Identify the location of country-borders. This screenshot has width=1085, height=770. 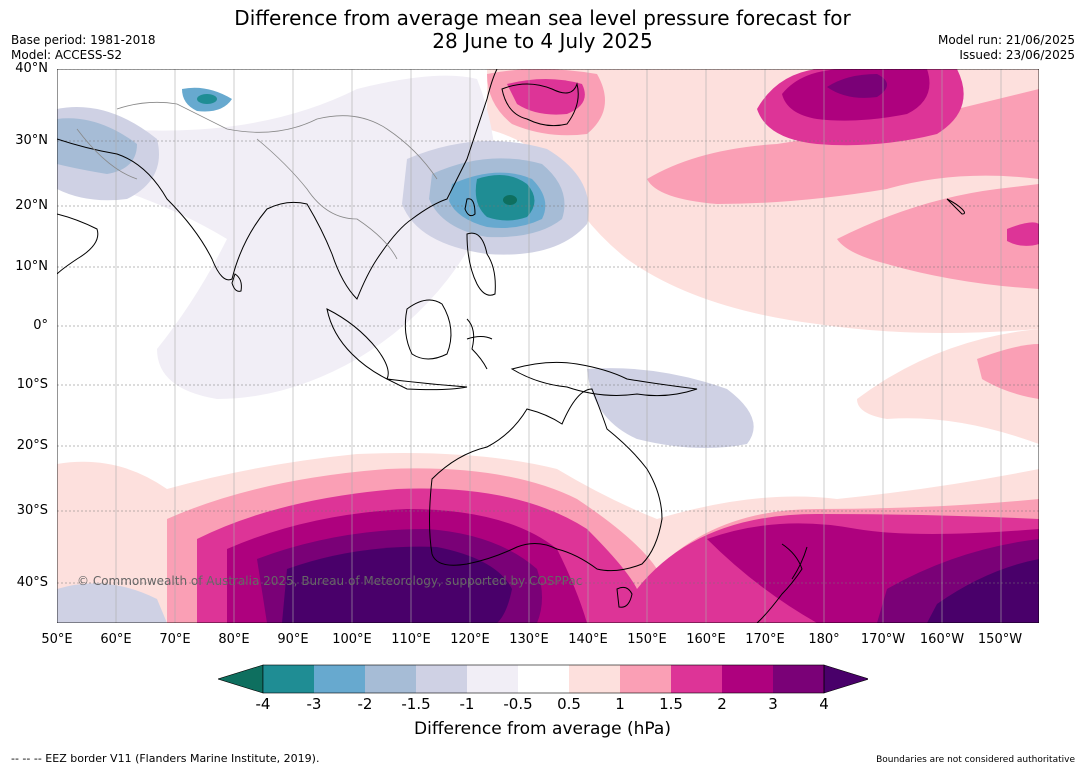
(257, 180).